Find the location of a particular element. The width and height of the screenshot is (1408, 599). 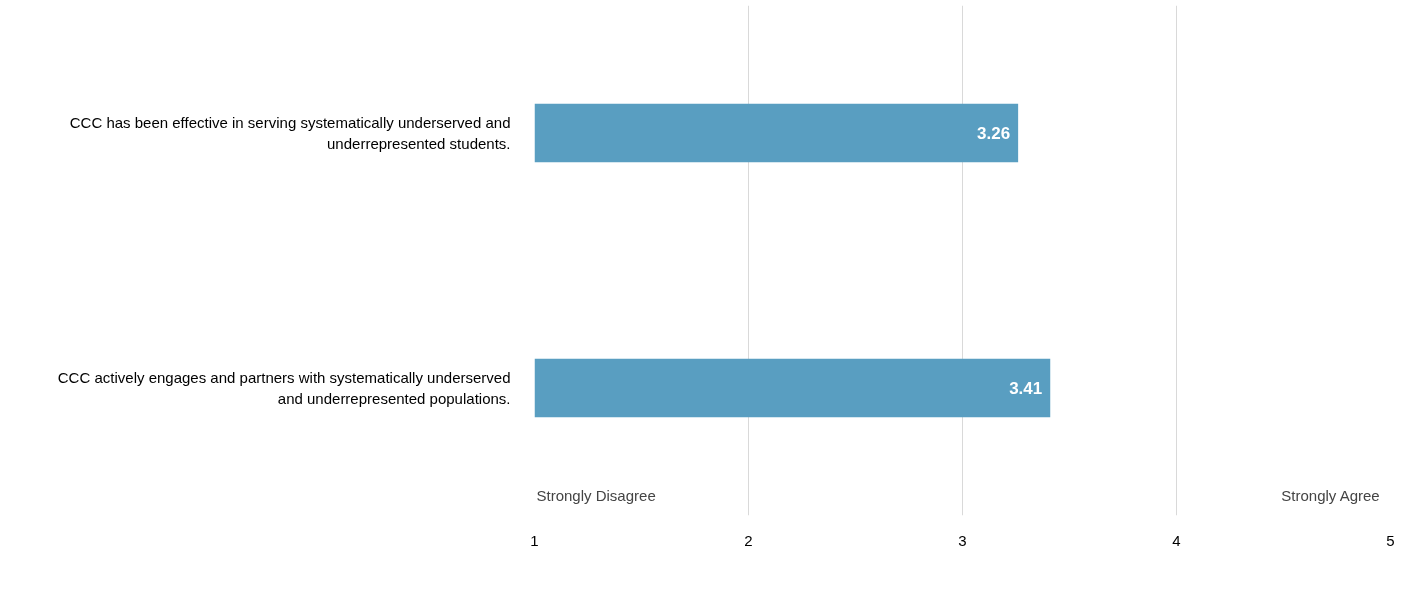

x-tick-label: 2 is located at coordinates (748, 540).